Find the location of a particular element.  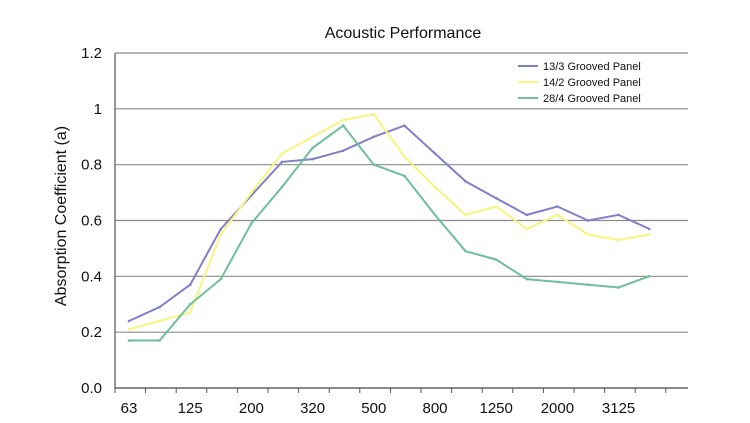

x-tick-label: 1250 is located at coordinates (496, 408).